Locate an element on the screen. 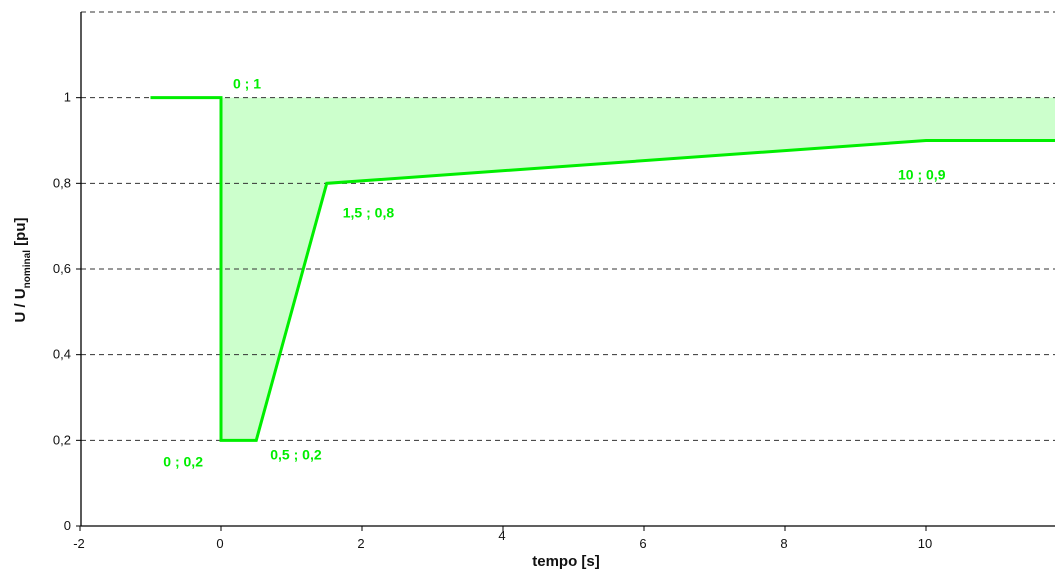  y-axis-title-subscript: nominal is located at coordinates (27, 269).